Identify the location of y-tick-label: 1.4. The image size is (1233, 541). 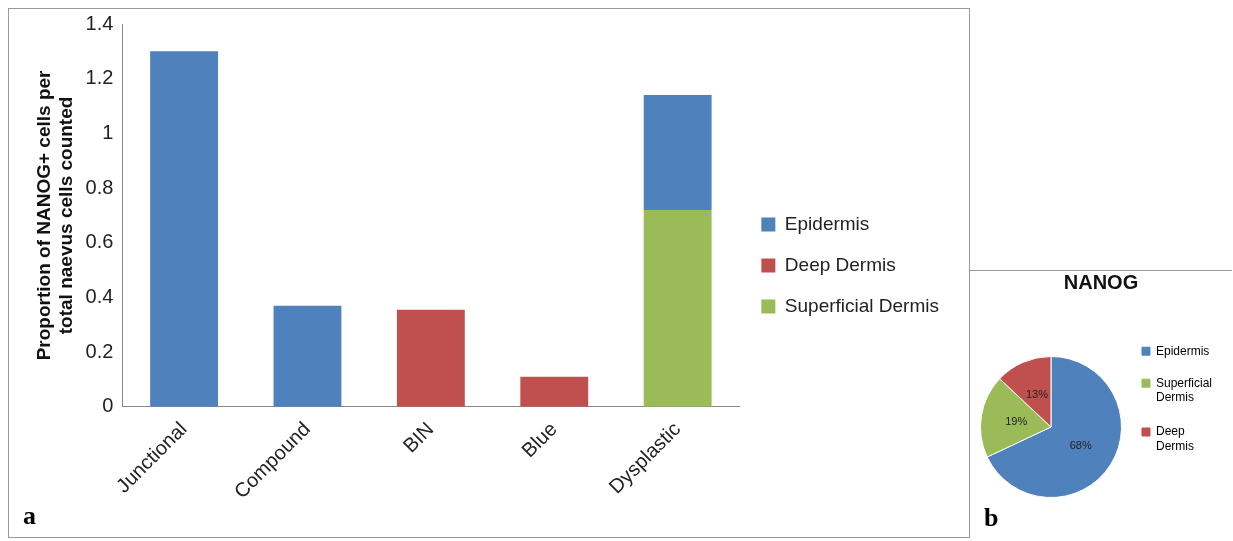
(99, 22).